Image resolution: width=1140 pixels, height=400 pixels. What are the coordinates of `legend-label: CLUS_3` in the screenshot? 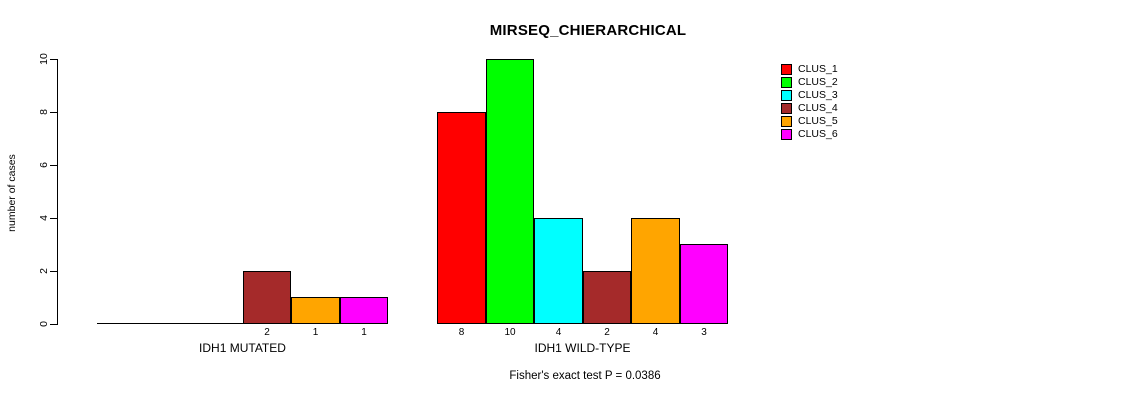 It's located at (818, 95).